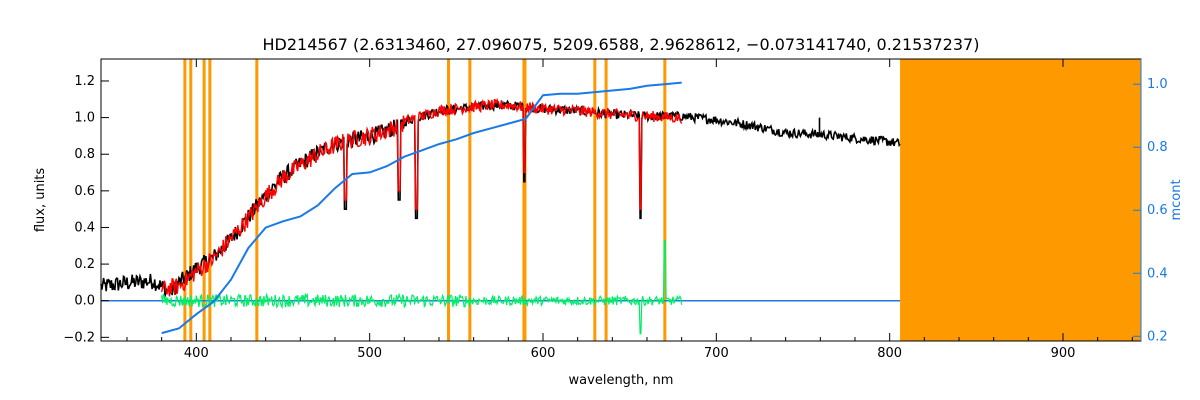 The height and width of the screenshot is (400, 1200). Describe the element at coordinates (716, 353) in the screenshot. I see `x-tick-label: 700` at that location.